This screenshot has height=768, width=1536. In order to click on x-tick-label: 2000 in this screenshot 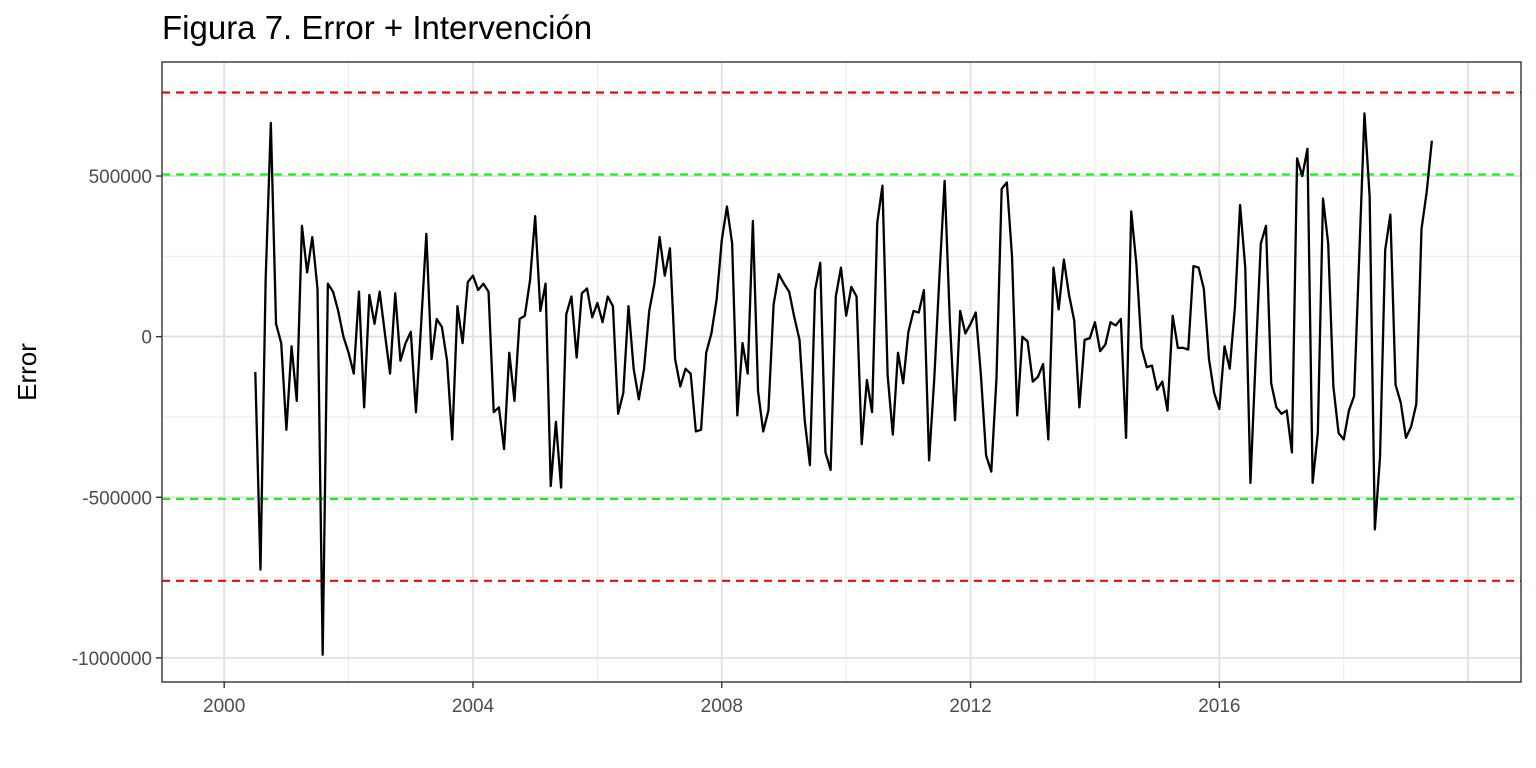, I will do `click(224, 706)`.